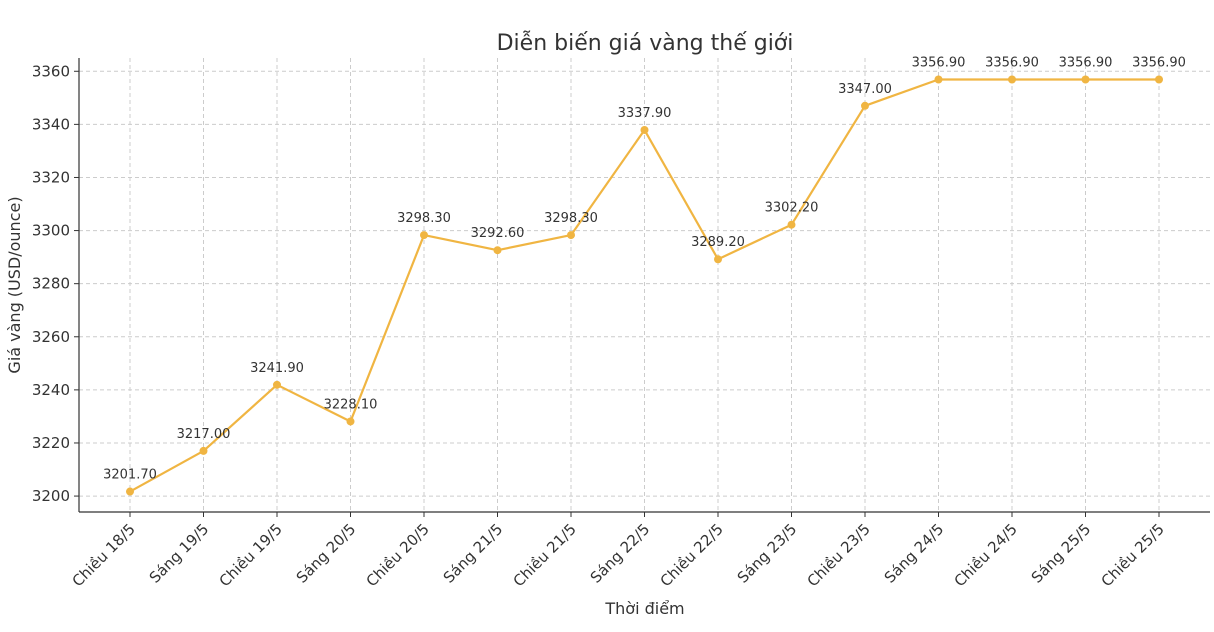 This screenshot has width=1214, height=632. What do you see at coordinates (351, 404) in the screenshot?
I see `data-label: 3228.10` at bounding box center [351, 404].